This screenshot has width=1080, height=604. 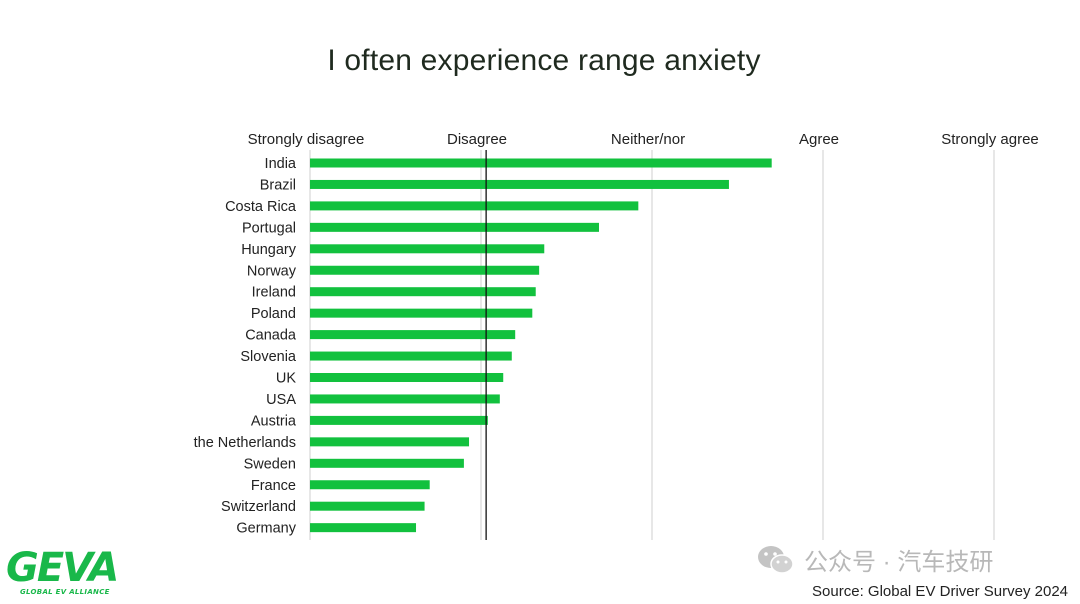 I want to click on category-label: Sweden, so click(x=270, y=464).